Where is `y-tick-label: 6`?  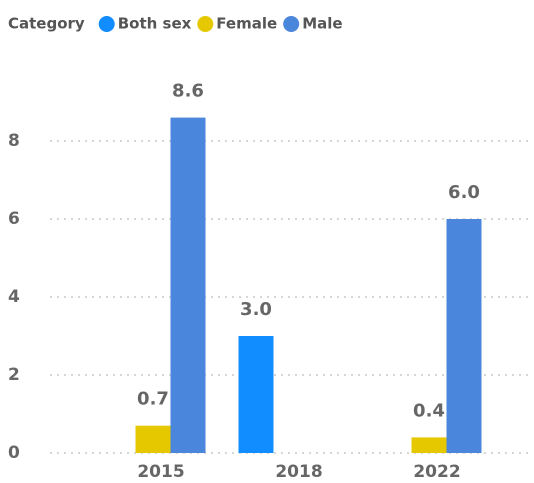
y-tick-label: 6 is located at coordinates (14, 219).